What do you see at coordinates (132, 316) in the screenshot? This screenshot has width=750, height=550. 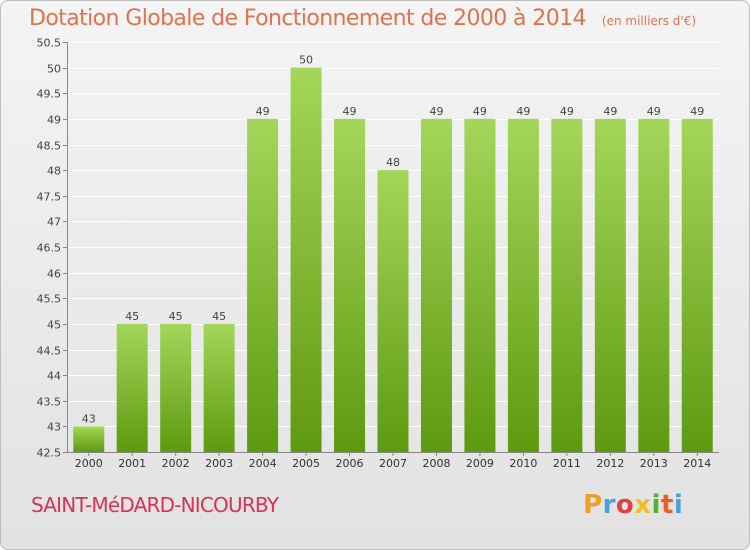 I see `data-label-2001: 45` at bounding box center [132, 316].